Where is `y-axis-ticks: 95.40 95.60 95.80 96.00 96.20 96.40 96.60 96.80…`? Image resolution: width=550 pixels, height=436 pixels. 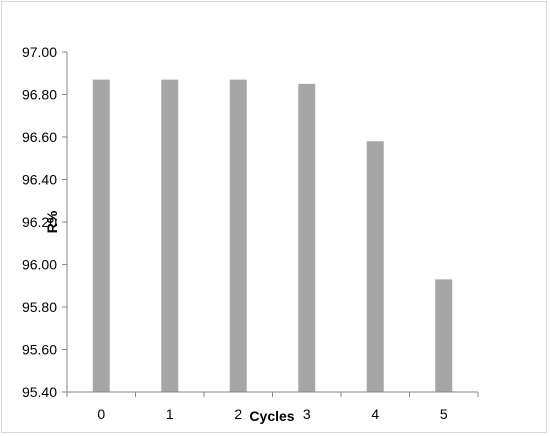 y-axis-ticks: 95.40 95.60 95.80 96.00 96.20 96.40 96.60 96.80… is located at coordinates (44, 222).